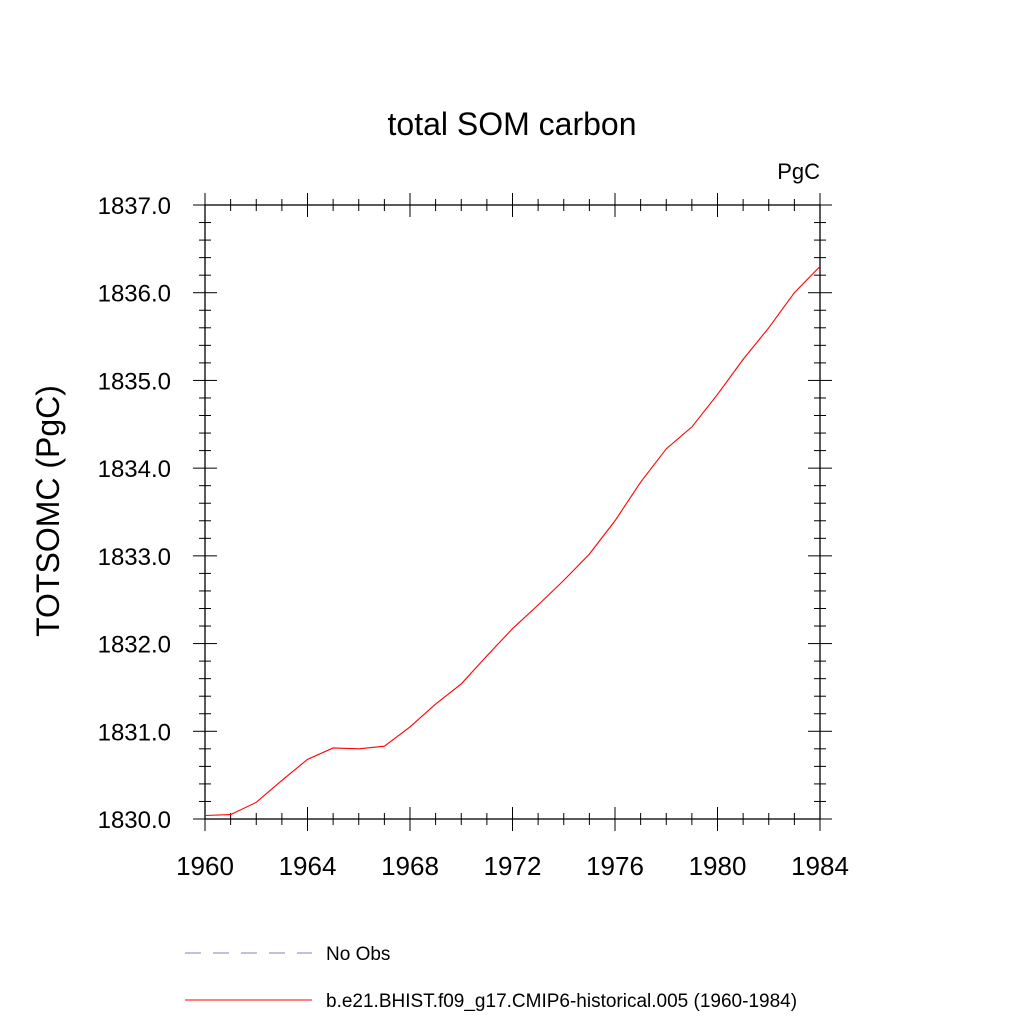 This screenshot has width=1024, height=1024. Describe the element at coordinates (134, 557) in the screenshot. I see `y-tick-label: 1833.0` at that location.